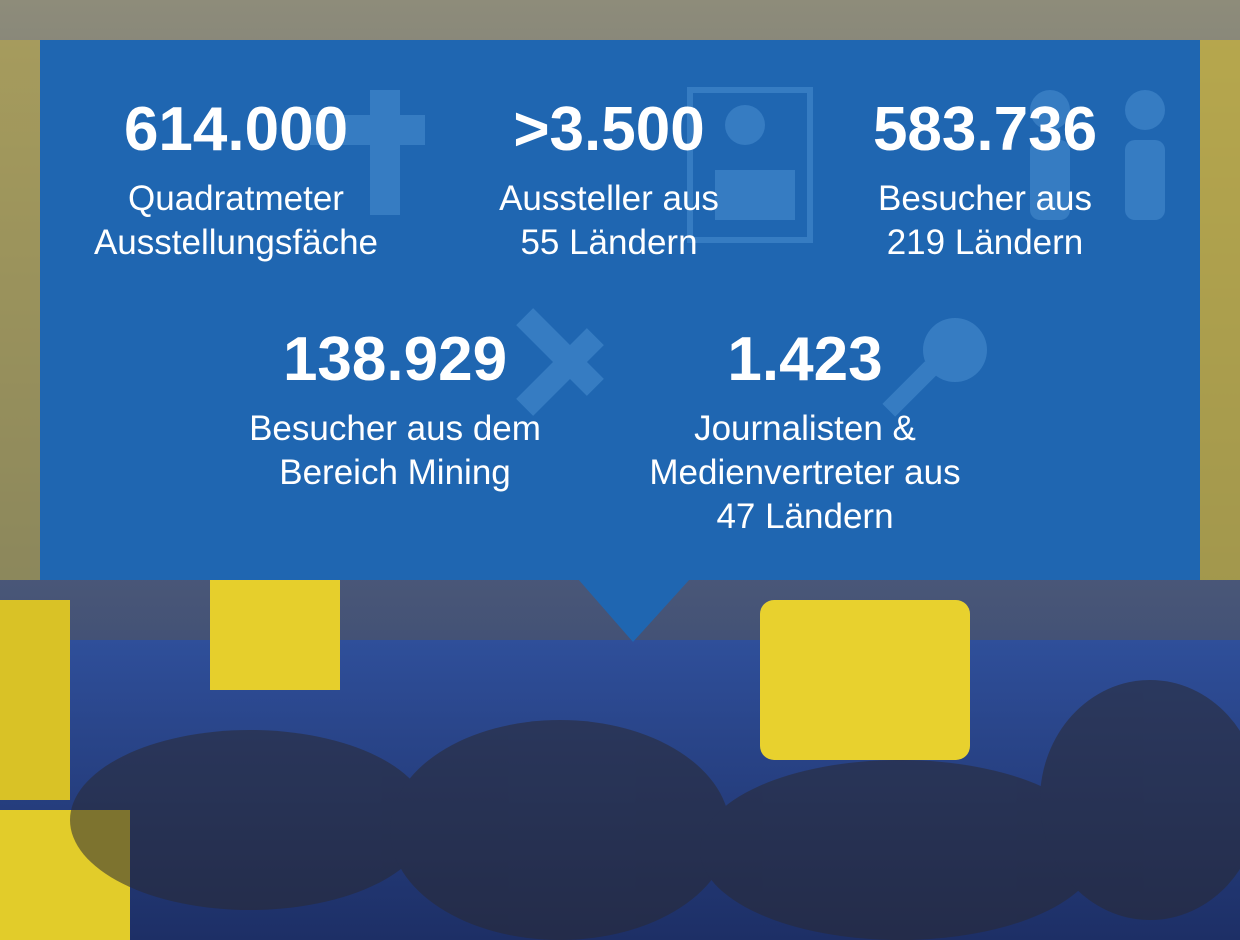 Image resolution: width=1240 pixels, height=940 pixels. Describe the element at coordinates (985, 129) in the screenshot. I see `stat-number: 583.736` at that location.